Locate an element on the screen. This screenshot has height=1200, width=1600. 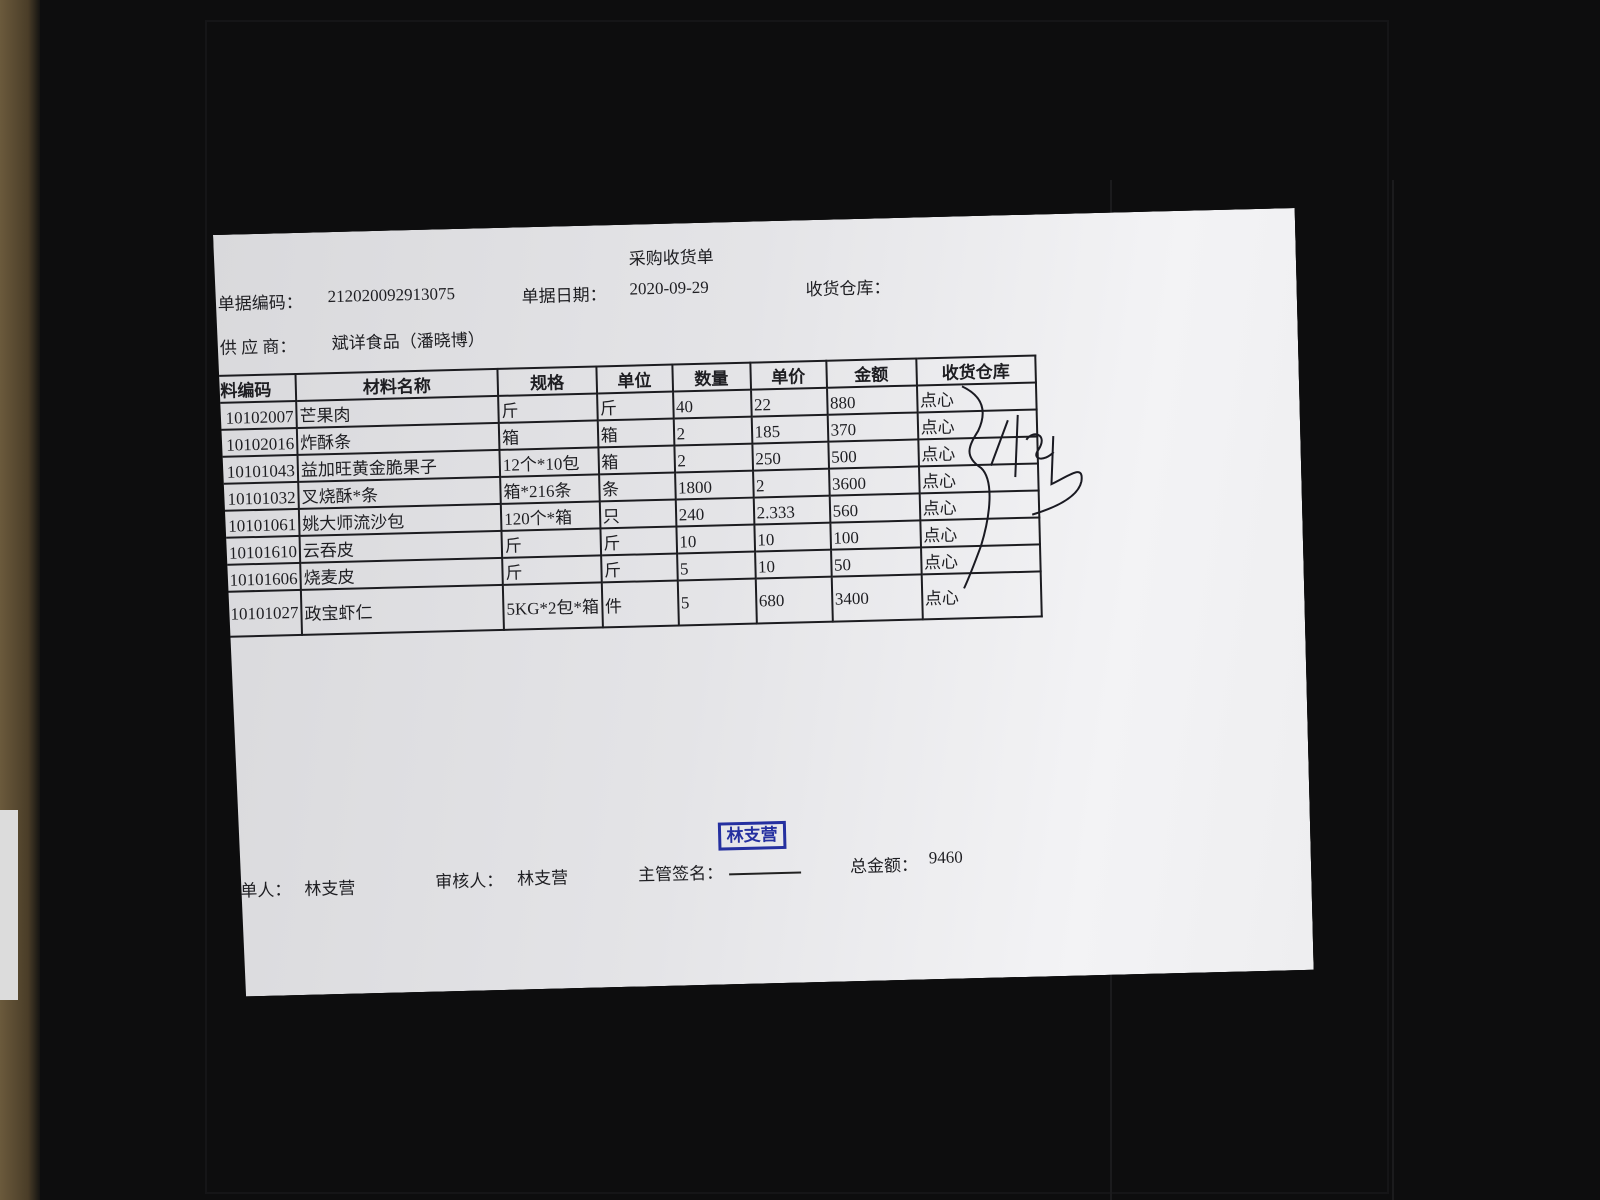
side-paper is located at coordinates (9, 905).